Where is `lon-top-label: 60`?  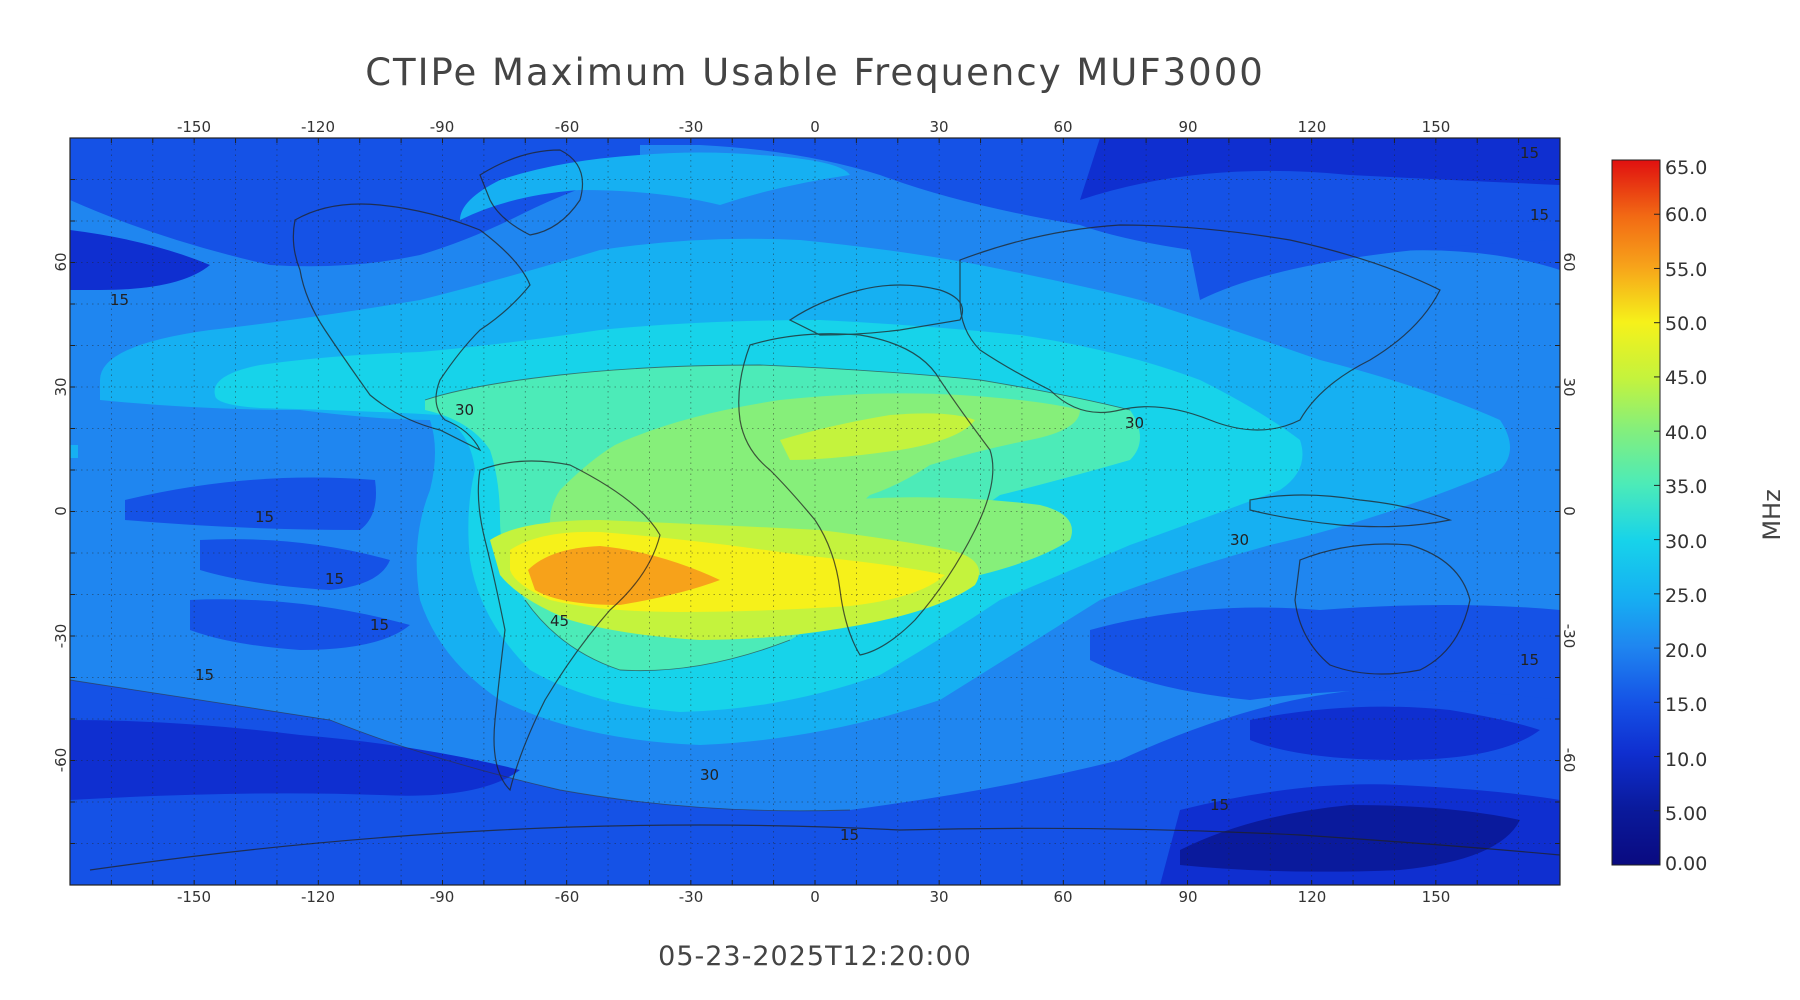 lon-top-label: 60 is located at coordinates (1062, 127).